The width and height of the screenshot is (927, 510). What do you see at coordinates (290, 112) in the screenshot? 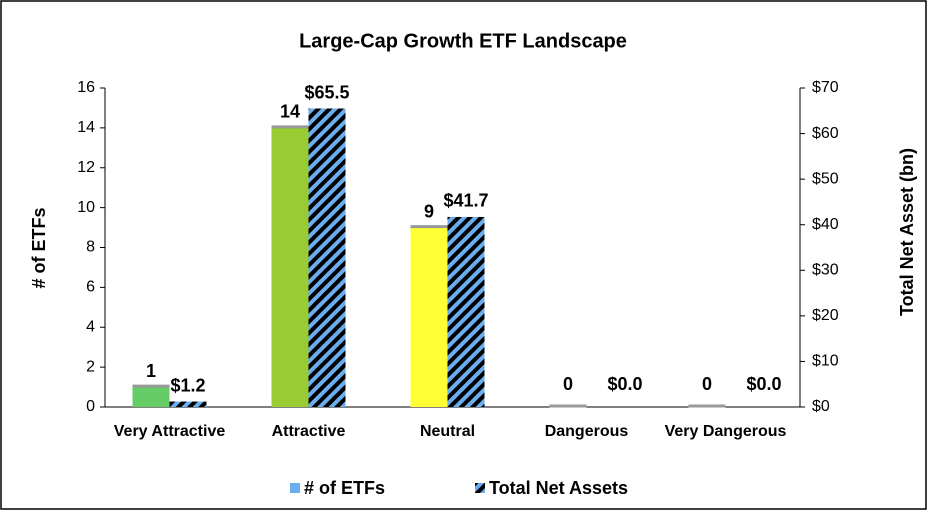
I see `data-label: 14` at bounding box center [290, 112].